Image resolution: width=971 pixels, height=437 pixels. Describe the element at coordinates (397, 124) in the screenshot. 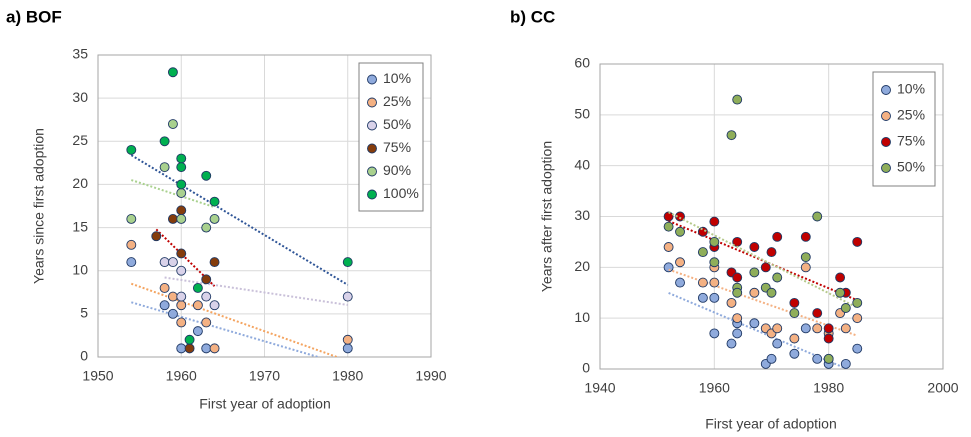

I see `legend-label: 50%` at that location.